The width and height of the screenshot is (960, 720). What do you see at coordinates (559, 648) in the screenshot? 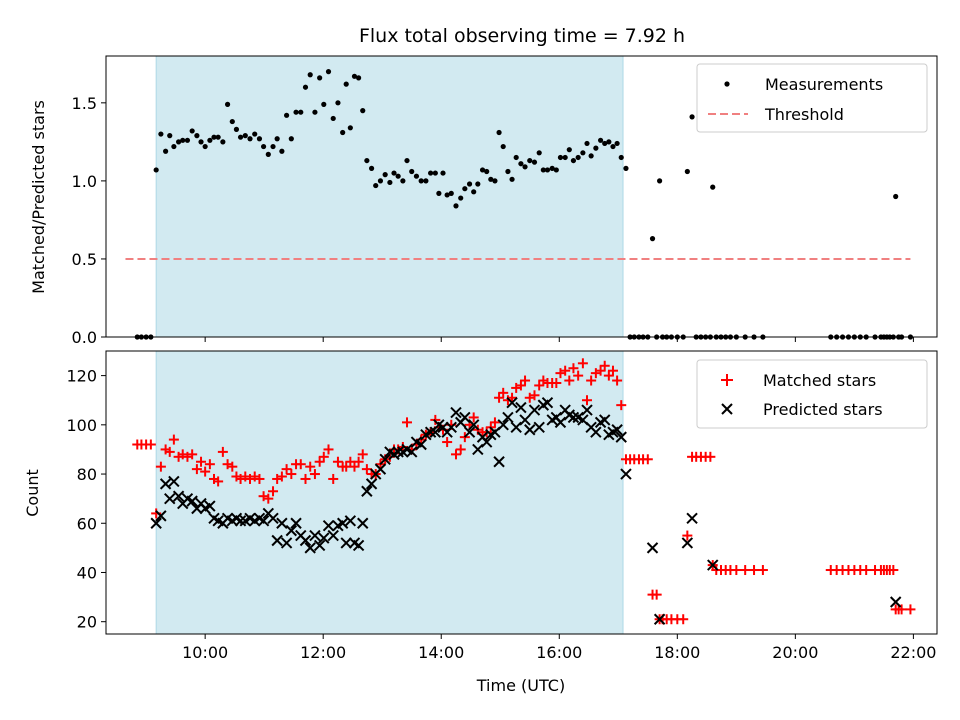
I see `bottom-xticks: 10:00 12:00 14:00 16:00 18:00 20:00 22:00` at bounding box center [559, 648].